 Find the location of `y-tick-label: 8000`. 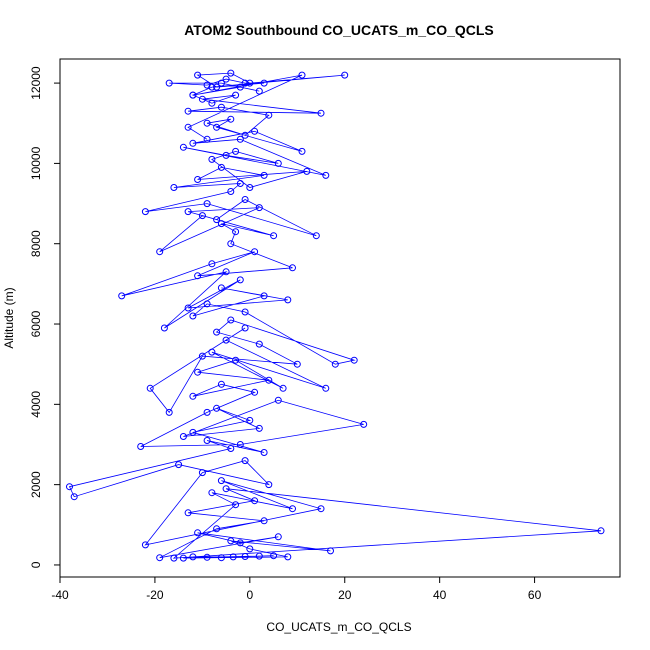

y-tick-label: 8000 is located at coordinates (36, 243).